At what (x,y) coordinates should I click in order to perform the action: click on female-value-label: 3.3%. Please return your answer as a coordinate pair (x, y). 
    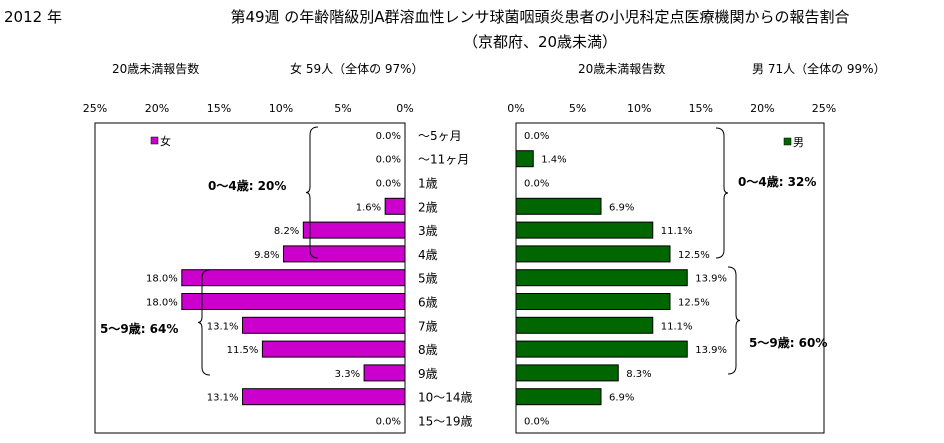
    Looking at the image, I should click on (347, 374).